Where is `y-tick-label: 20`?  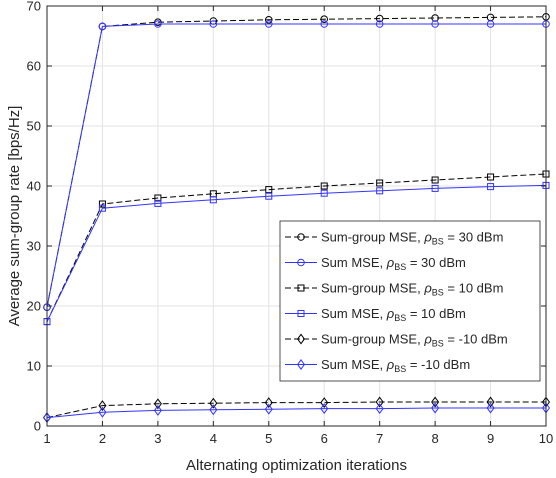
y-tick-label: 20 is located at coordinates (34, 306).